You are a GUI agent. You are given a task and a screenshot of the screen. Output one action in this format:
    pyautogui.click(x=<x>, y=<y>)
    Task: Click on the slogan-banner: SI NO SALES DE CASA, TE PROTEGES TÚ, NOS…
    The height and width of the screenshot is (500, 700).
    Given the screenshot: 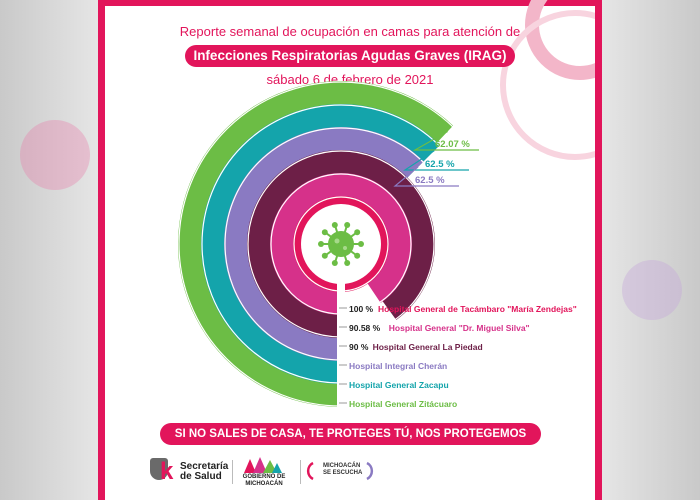 What is the action you would take?
    pyautogui.click(x=350, y=442)
    